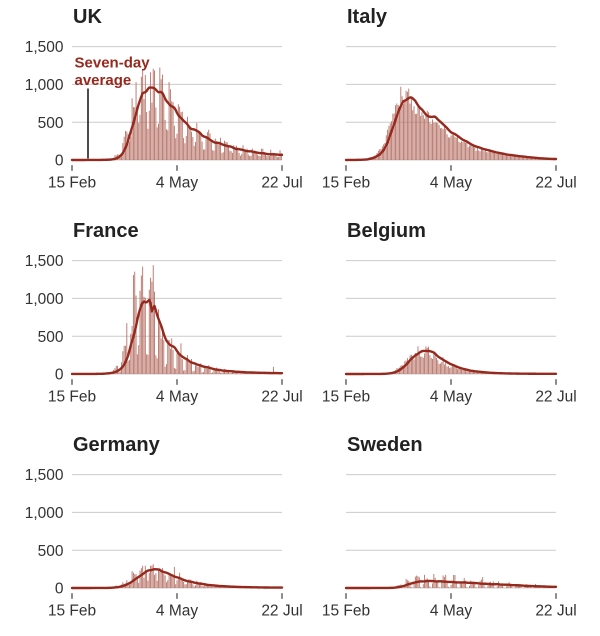 The height and width of the screenshot is (636, 600). I want to click on svg-text: Belgium, so click(386, 231).